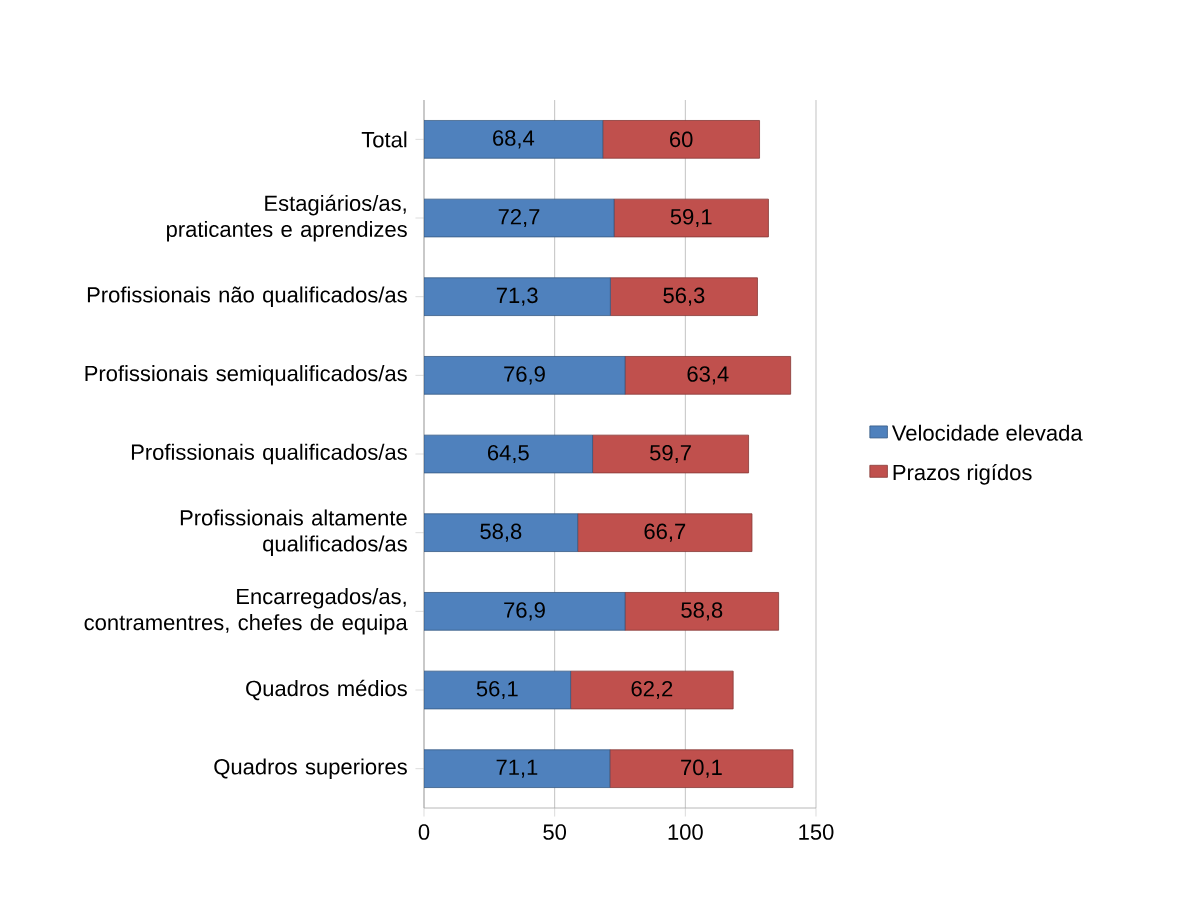  What do you see at coordinates (269, 454) in the screenshot?
I see `y-tick-label: Profissionais qualificados/as` at bounding box center [269, 454].